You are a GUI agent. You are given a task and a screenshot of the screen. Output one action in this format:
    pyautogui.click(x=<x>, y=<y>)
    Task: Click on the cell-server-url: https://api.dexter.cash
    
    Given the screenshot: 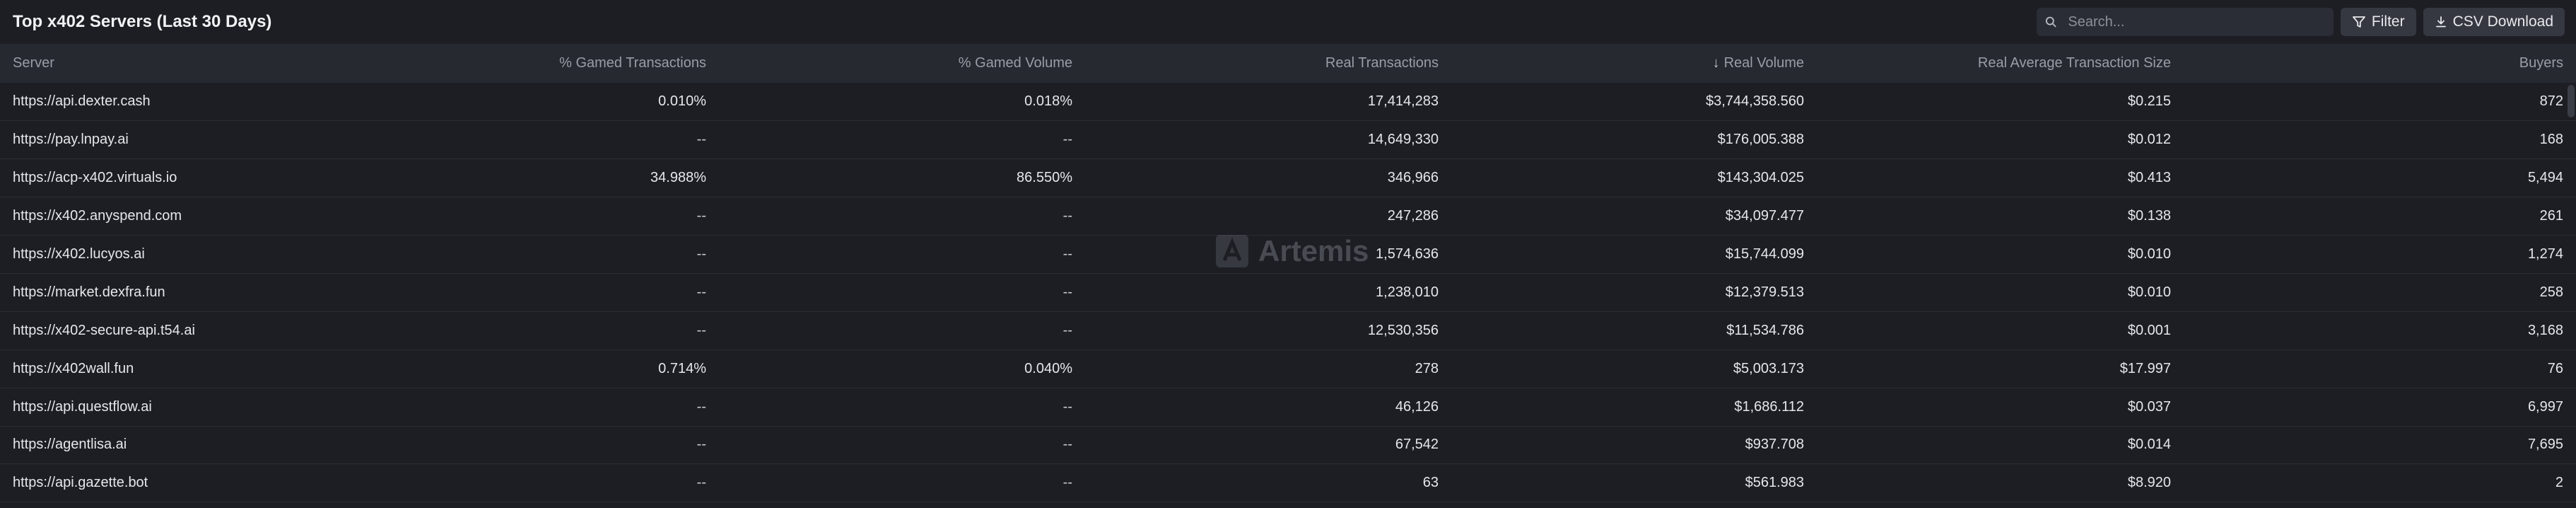 What is the action you would take?
    pyautogui.click(x=82, y=101)
    